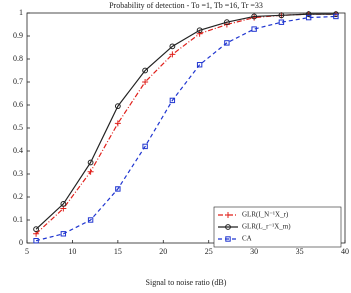 This screenshot has height=293, width=351. What do you see at coordinates (18, 127) in the screenshot?
I see `y-tick-label: 0.5` at bounding box center [18, 127].